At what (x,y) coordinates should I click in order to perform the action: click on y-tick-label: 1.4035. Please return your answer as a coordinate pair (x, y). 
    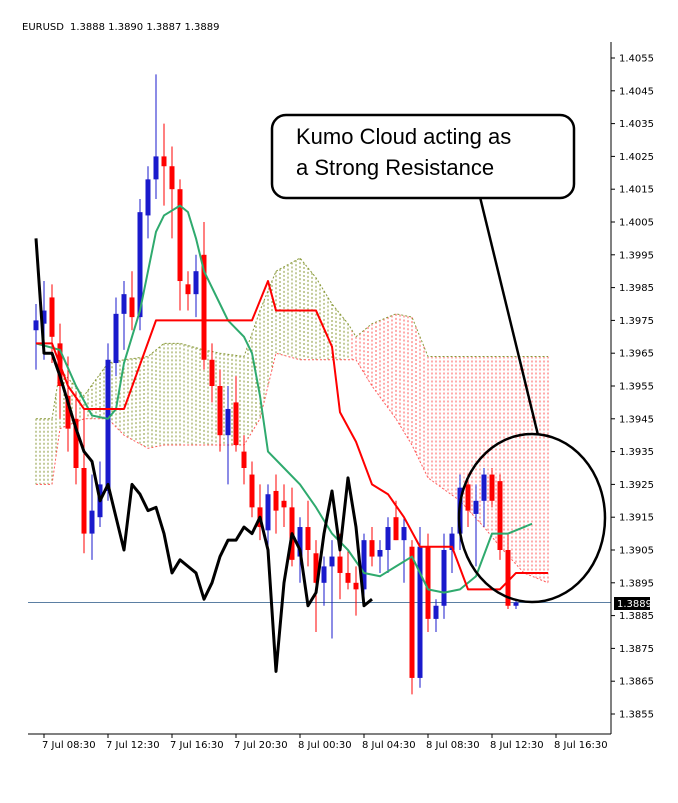
    Looking at the image, I should click on (636, 124).